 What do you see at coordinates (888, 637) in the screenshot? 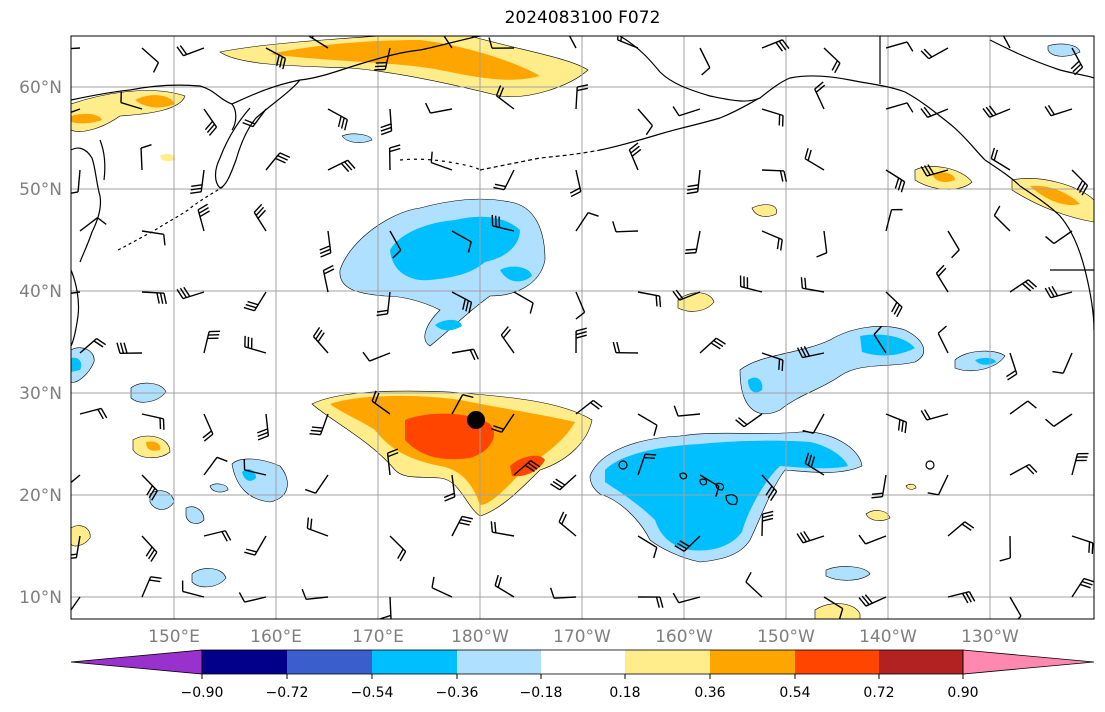
I see `lon-label: 140°W` at bounding box center [888, 637].